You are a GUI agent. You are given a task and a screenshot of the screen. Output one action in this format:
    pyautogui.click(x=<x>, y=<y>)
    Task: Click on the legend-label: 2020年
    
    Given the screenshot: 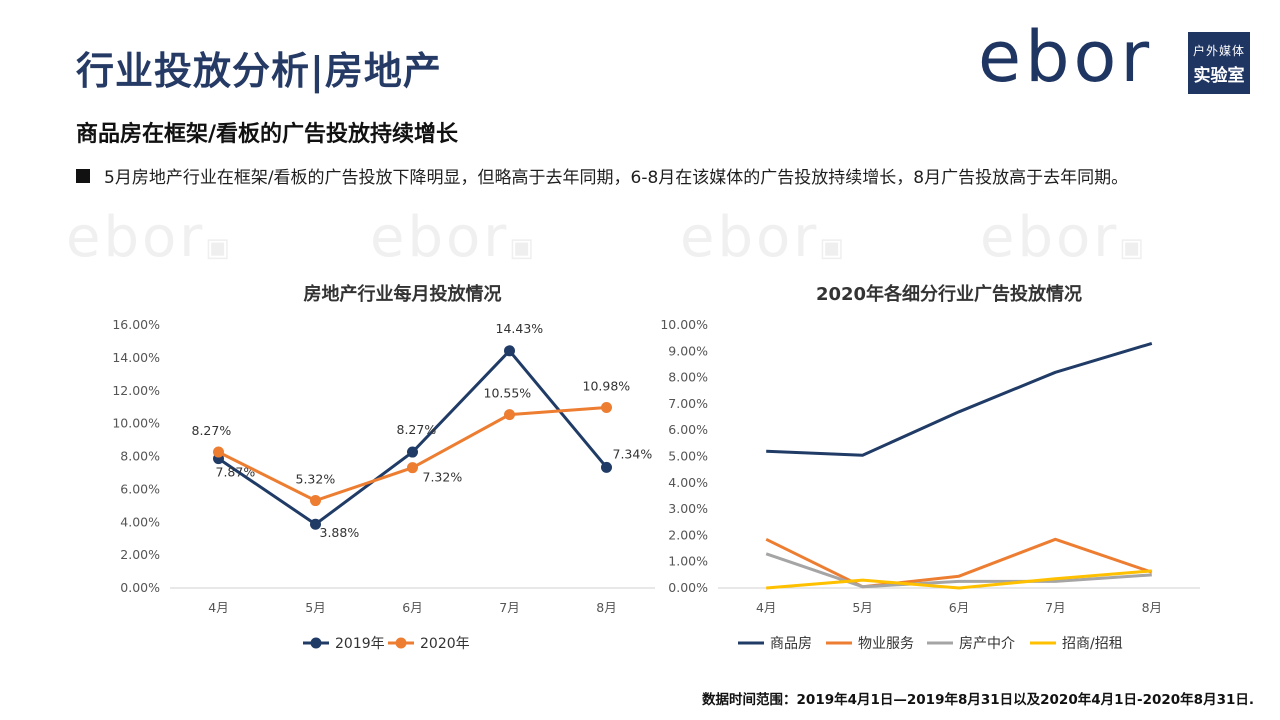 What is the action you would take?
    pyautogui.click(x=445, y=644)
    